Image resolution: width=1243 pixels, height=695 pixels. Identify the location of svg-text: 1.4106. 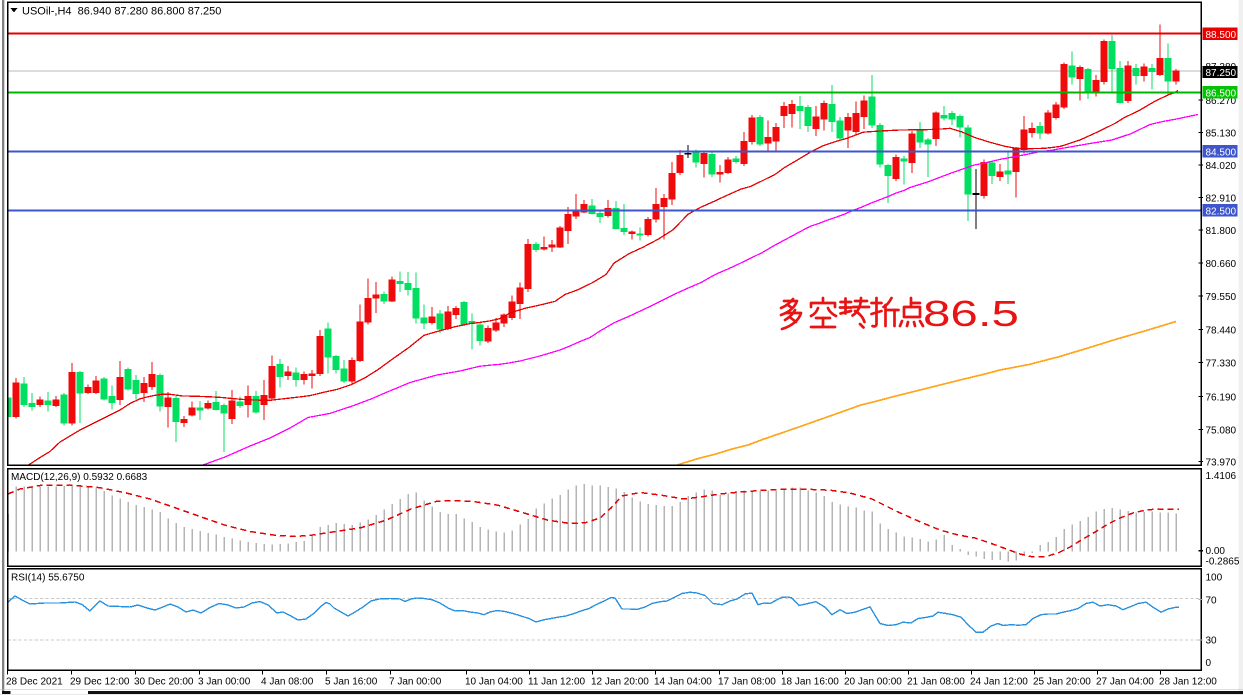
(1221, 476).